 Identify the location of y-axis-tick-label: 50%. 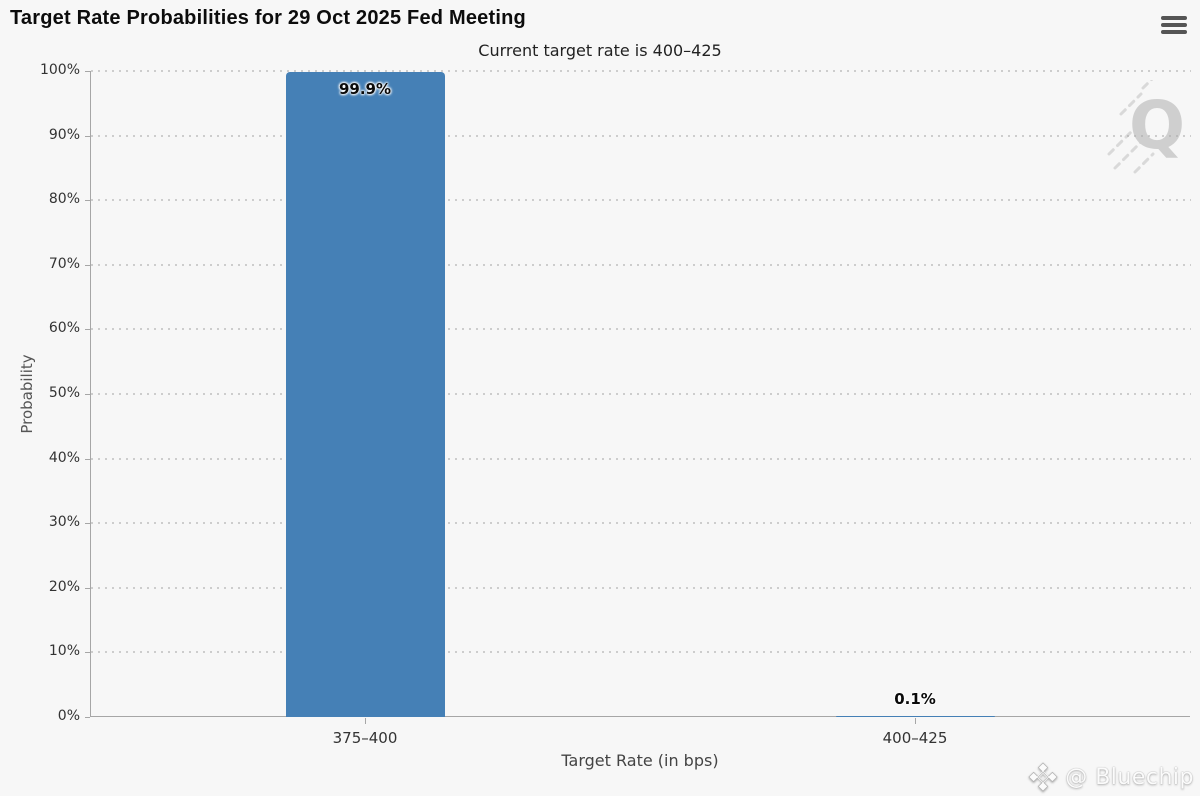
(64, 393).